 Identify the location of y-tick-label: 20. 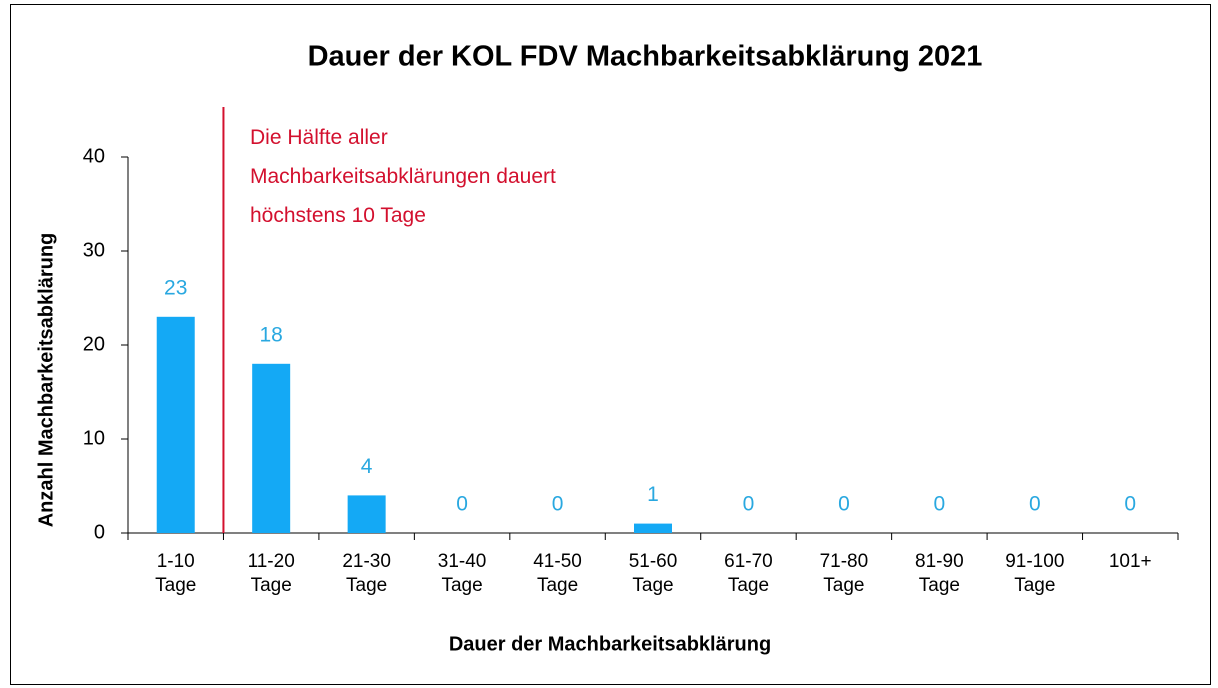
(94, 344).